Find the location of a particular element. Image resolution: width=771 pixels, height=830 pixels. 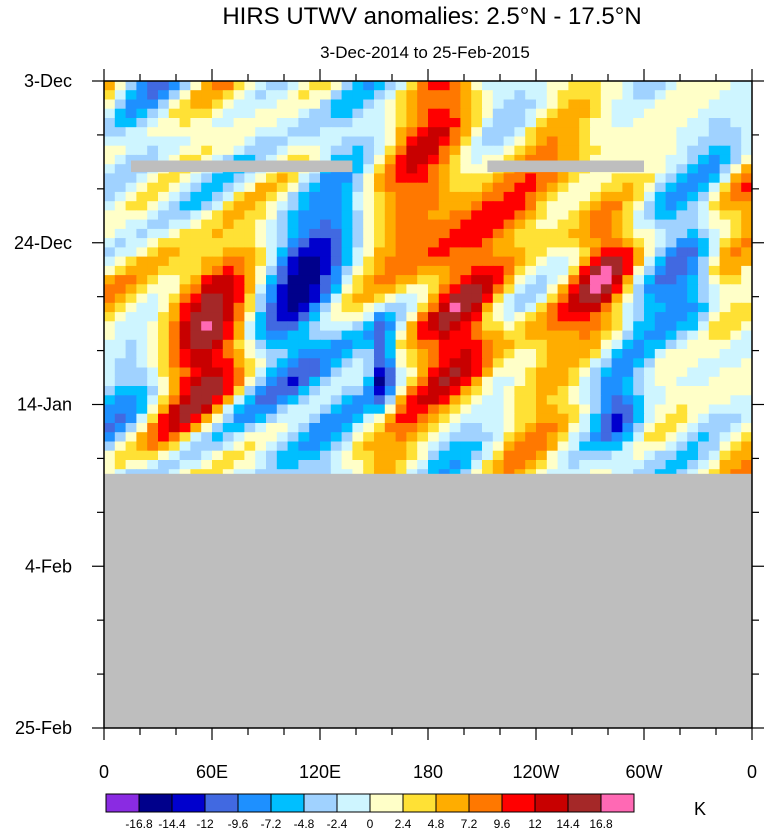

colorbar-label: 16.8 is located at coordinates (601, 823).